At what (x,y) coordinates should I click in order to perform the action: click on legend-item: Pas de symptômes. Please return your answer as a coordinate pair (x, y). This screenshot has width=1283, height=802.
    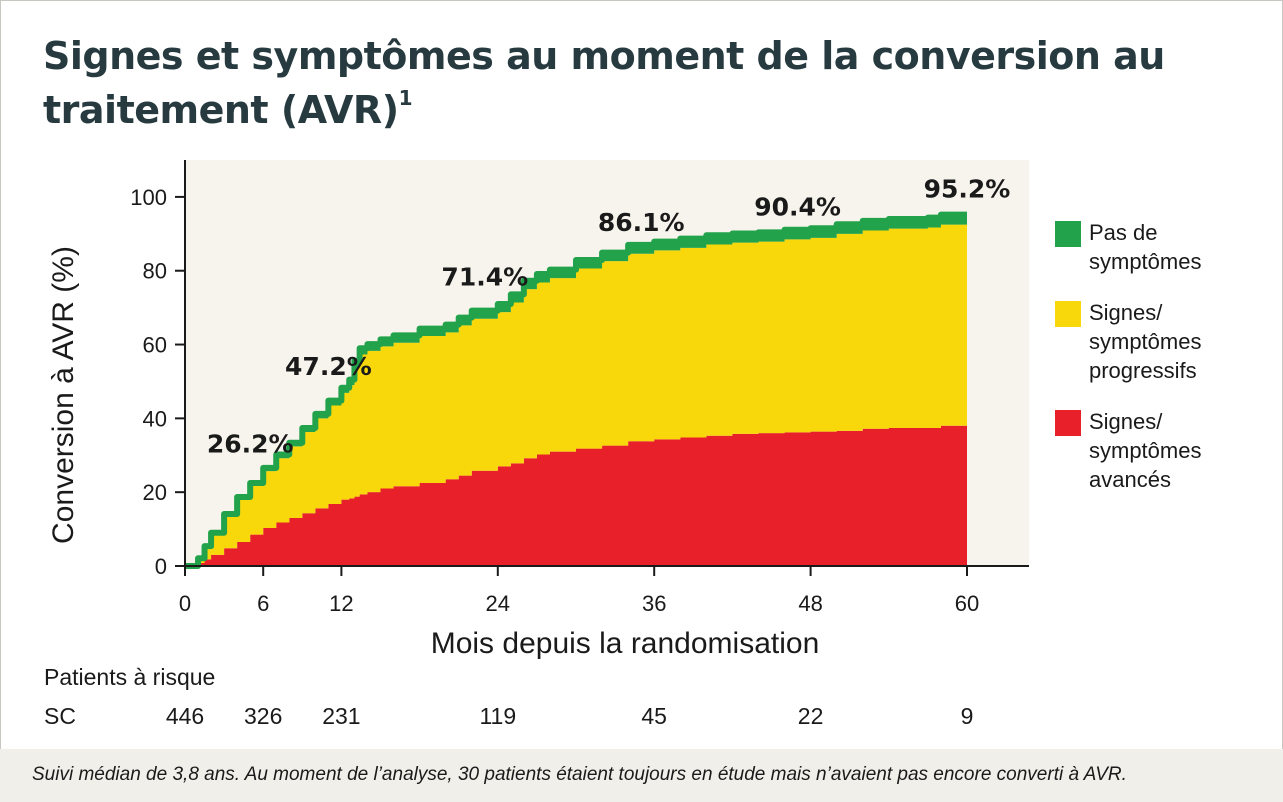
    Looking at the image, I should click on (1165, 247).